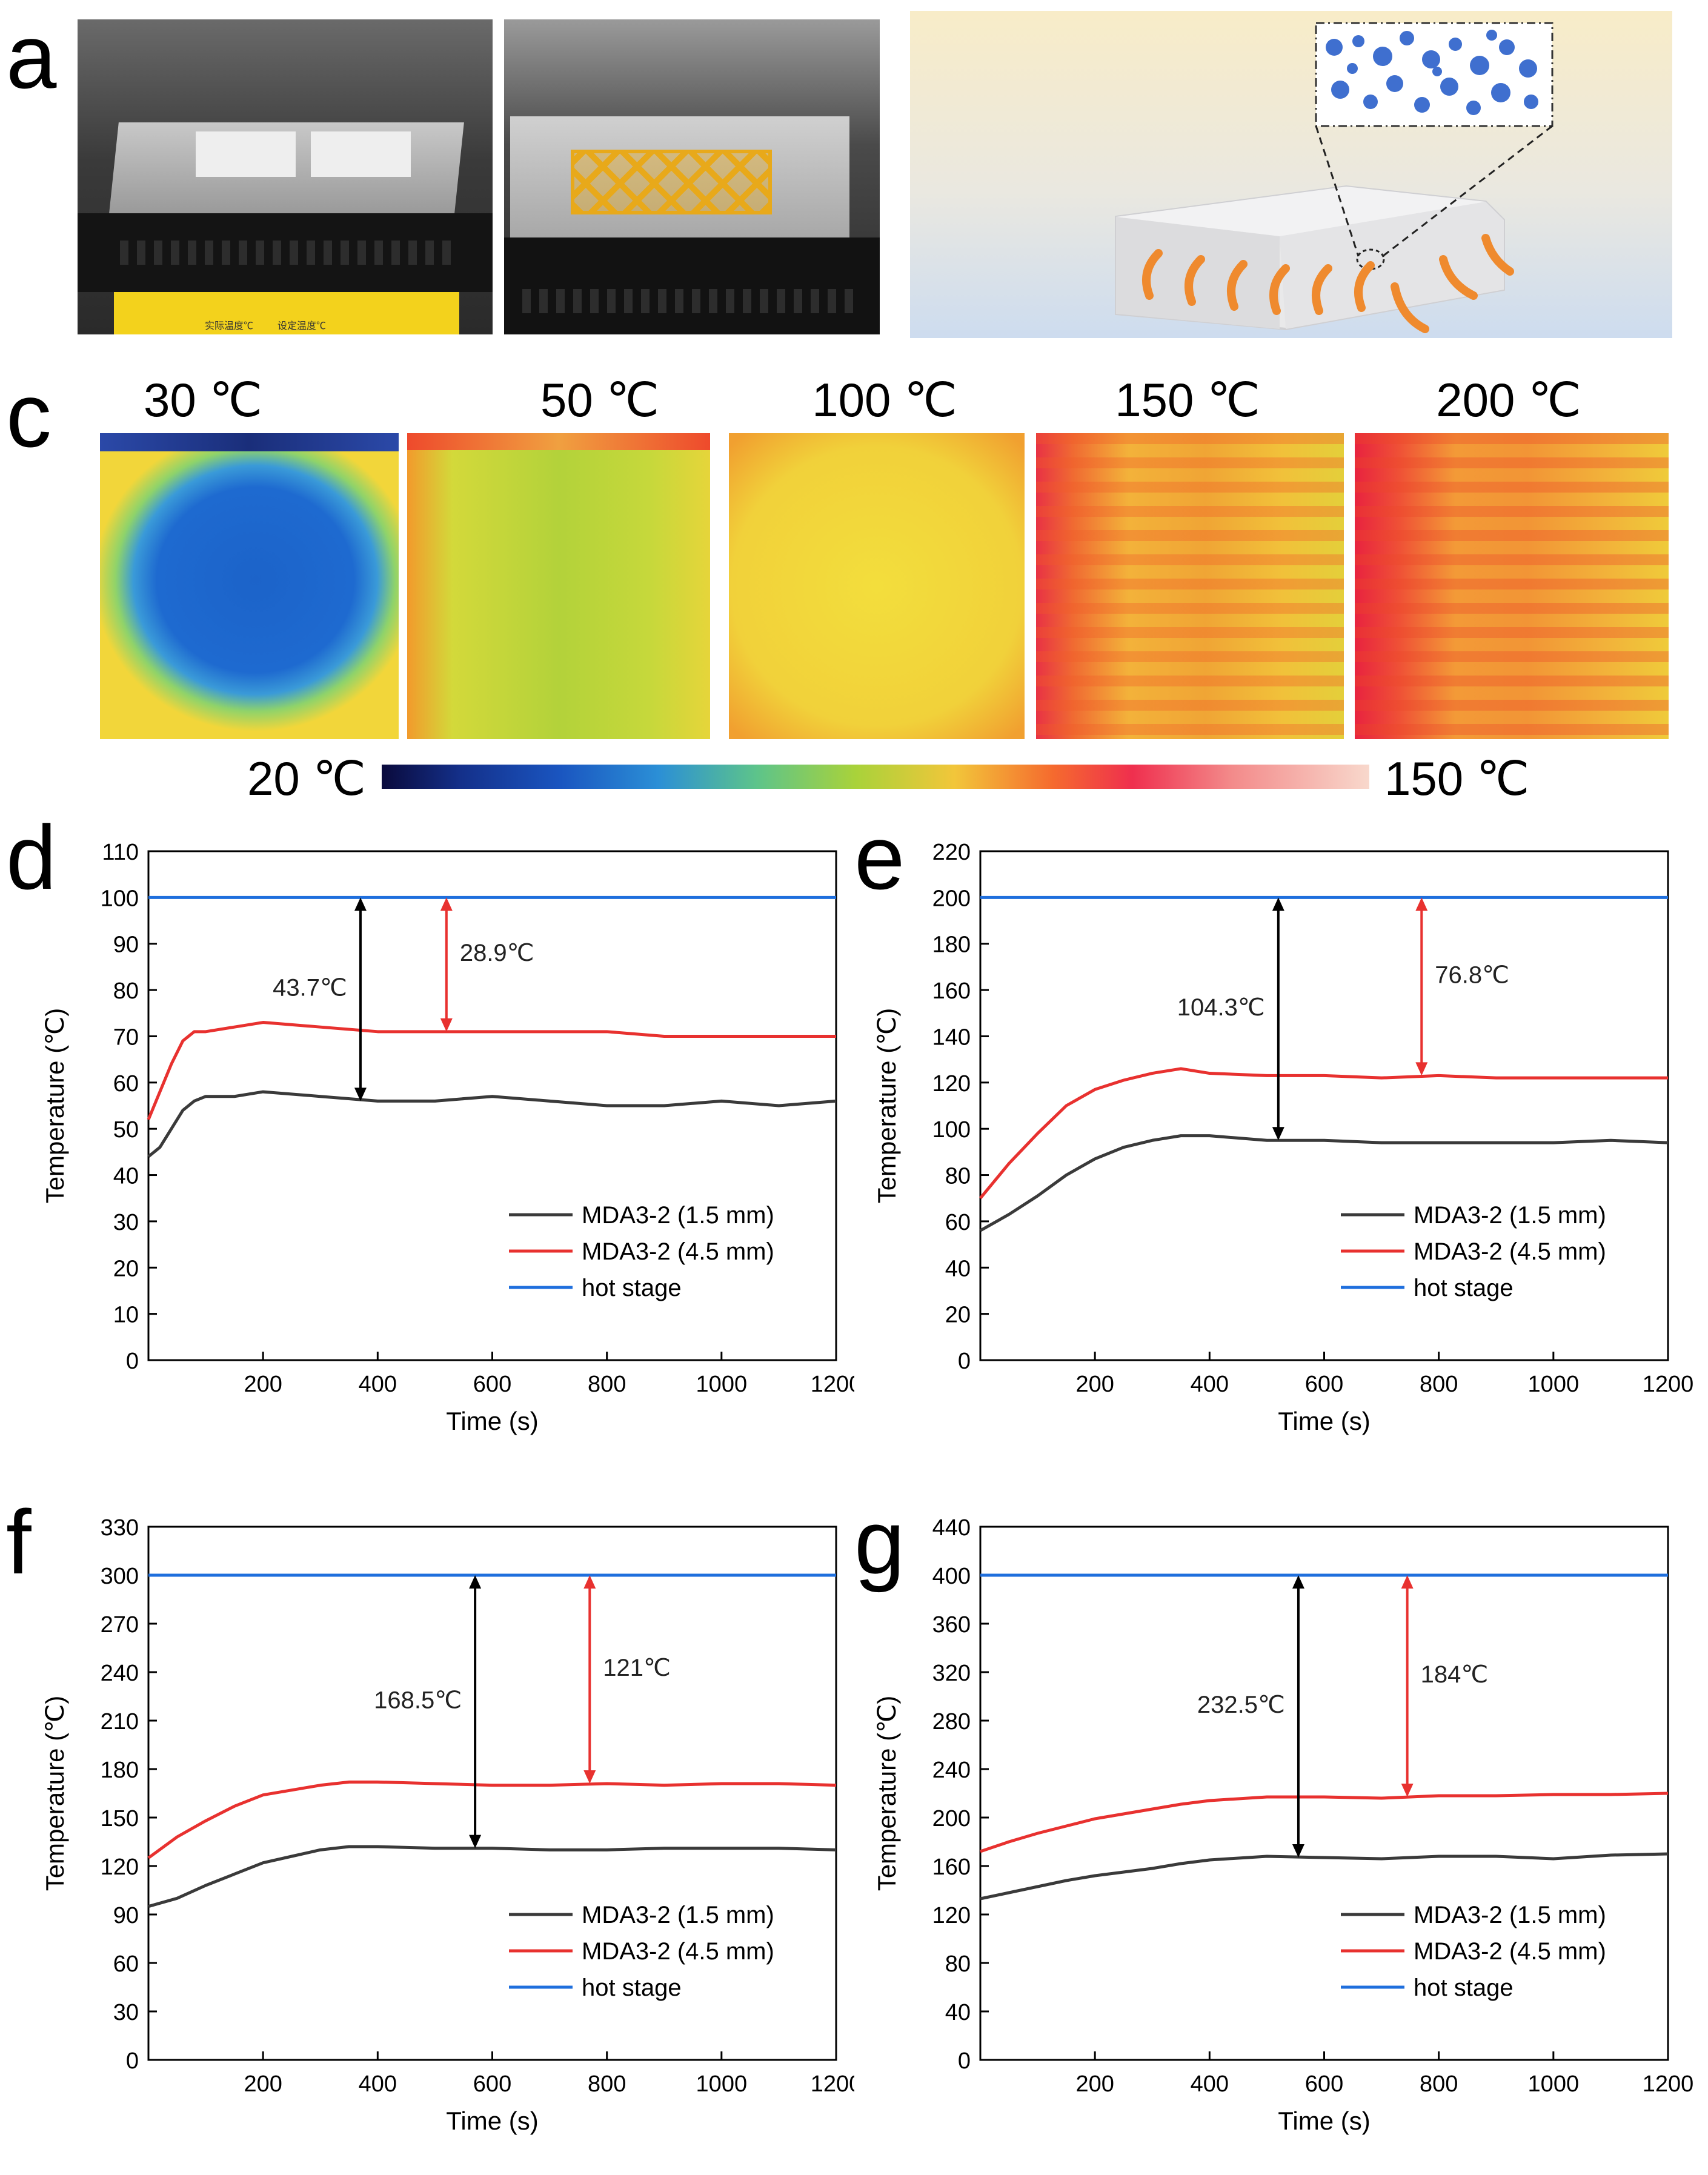 This screenshot has width=1708, height=2175. I want to click on inset-microstructure, so click(1434, 74).